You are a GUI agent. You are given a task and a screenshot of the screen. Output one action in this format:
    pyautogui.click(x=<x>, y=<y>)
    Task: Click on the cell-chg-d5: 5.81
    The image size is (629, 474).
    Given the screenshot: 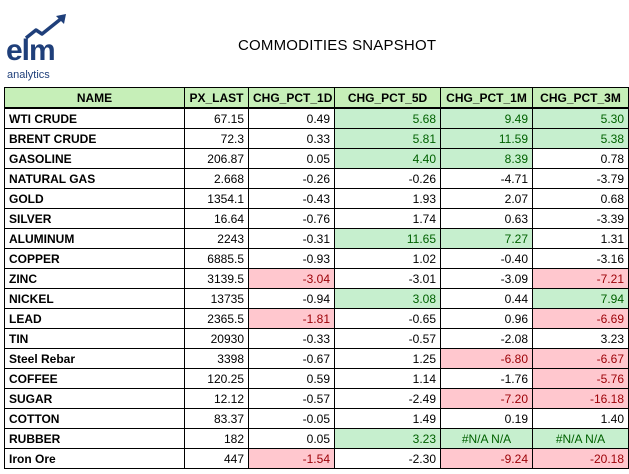 What is the action you would take?
    pyautogui.click(x=387, y=138)
    